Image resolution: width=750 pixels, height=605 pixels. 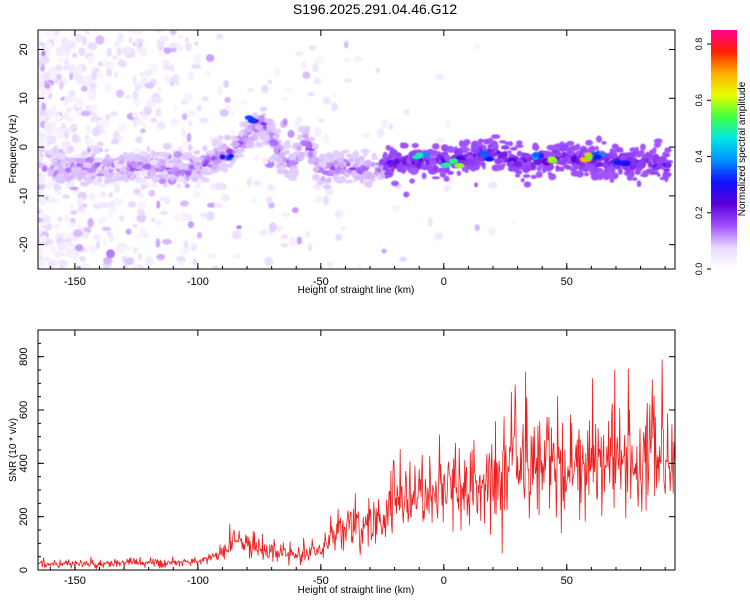 What do you see at coordinates (198, 282) in the screenshot?
I see `x-tick-label: -100` at bounding box center [198, 282].